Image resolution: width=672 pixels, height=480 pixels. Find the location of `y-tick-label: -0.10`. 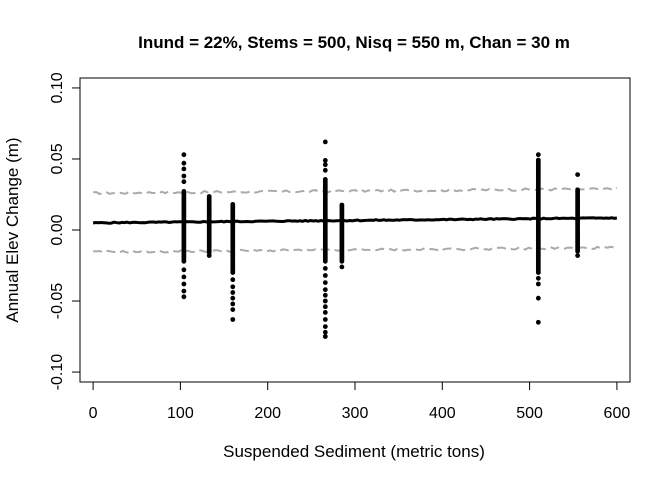

y-tick-label: -0.10 is located at coordinates (57, 372).